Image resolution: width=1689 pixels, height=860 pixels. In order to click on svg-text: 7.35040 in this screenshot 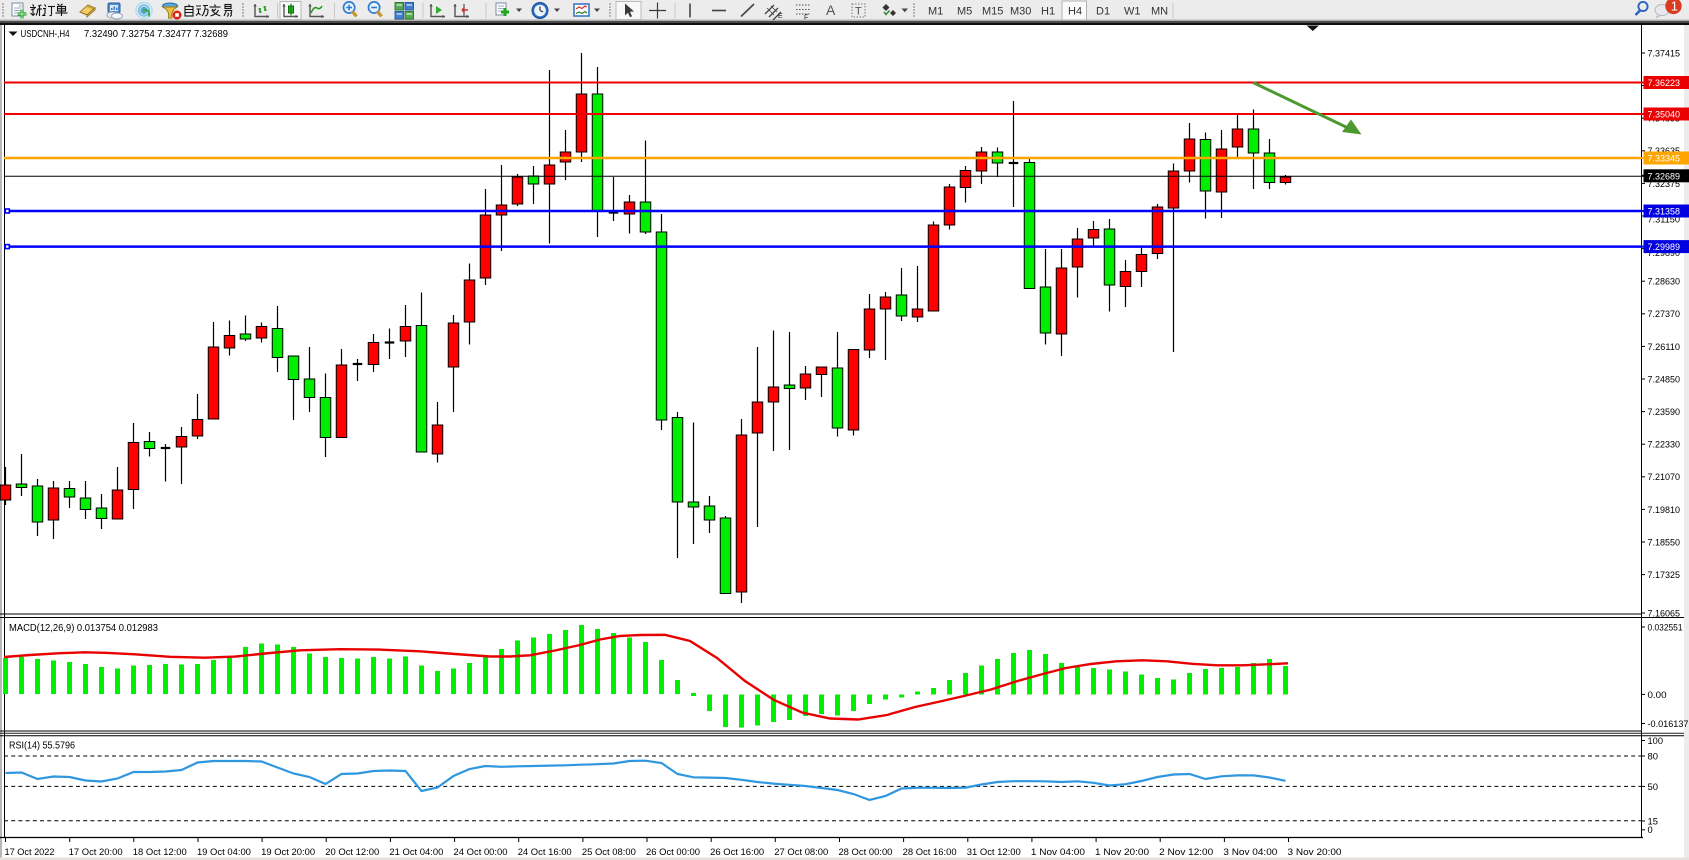, I will do `click(1664, 115)`.